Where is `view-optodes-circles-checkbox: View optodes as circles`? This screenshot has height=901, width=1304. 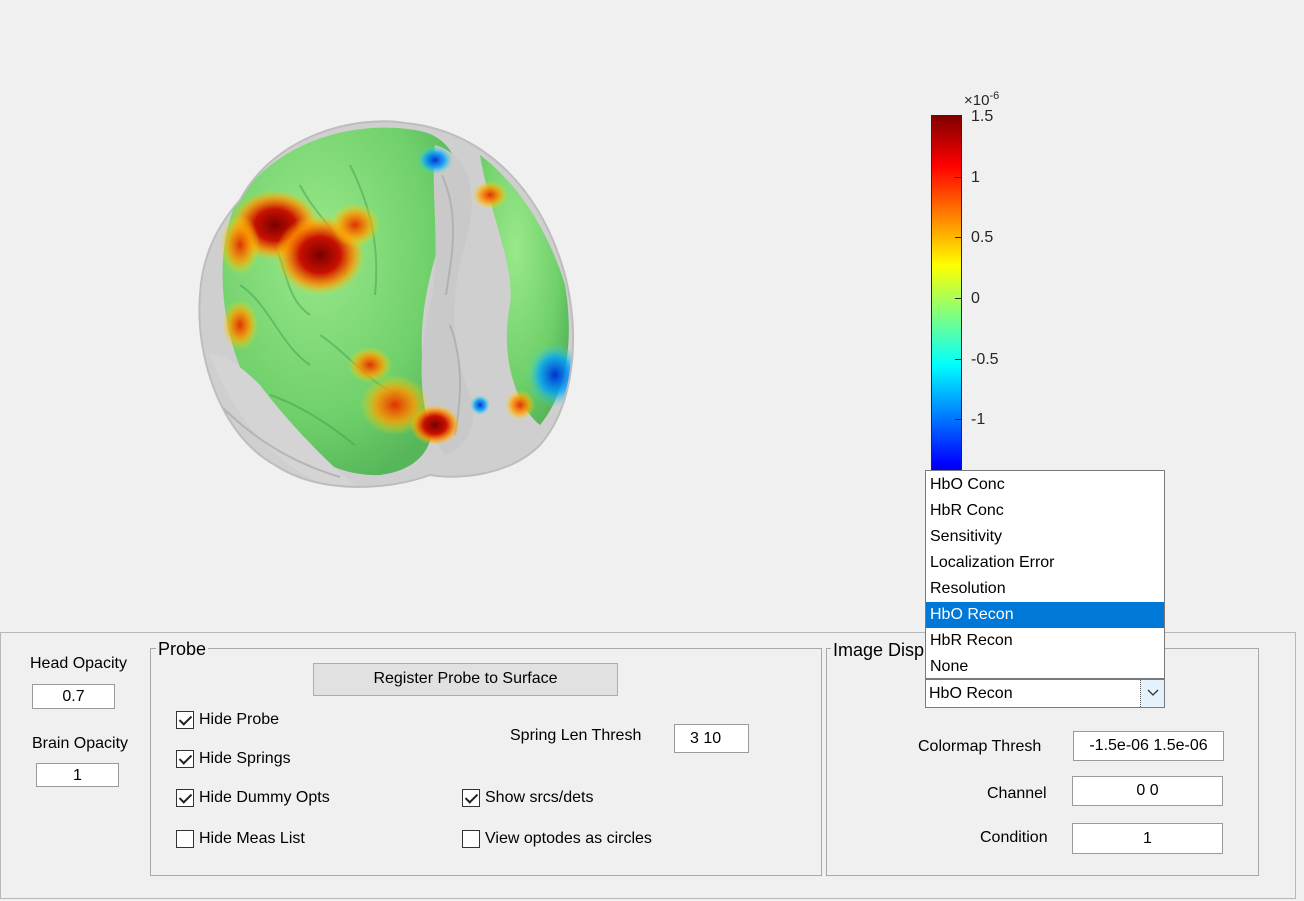 view-optodes-circles-checkbox: View optodes as circles is located at coordinates (557, 839).